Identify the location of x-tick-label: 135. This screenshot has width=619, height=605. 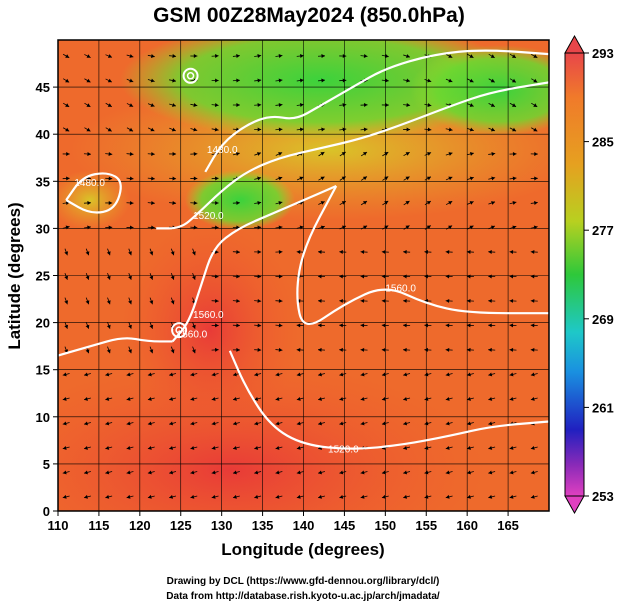
(263, 525).